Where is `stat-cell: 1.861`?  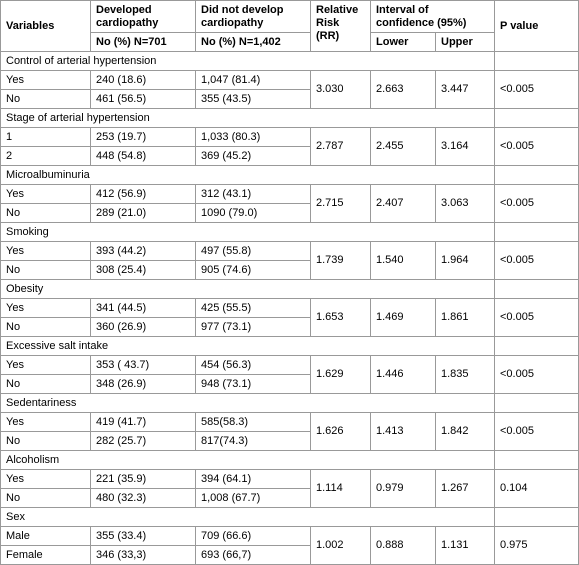
stat-cell: 1.861 is located at coordinates (465, 317).